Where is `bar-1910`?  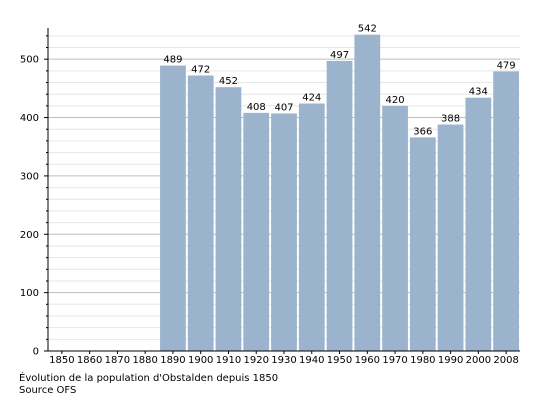 bar-1910 is located at coordinates (228, 219).